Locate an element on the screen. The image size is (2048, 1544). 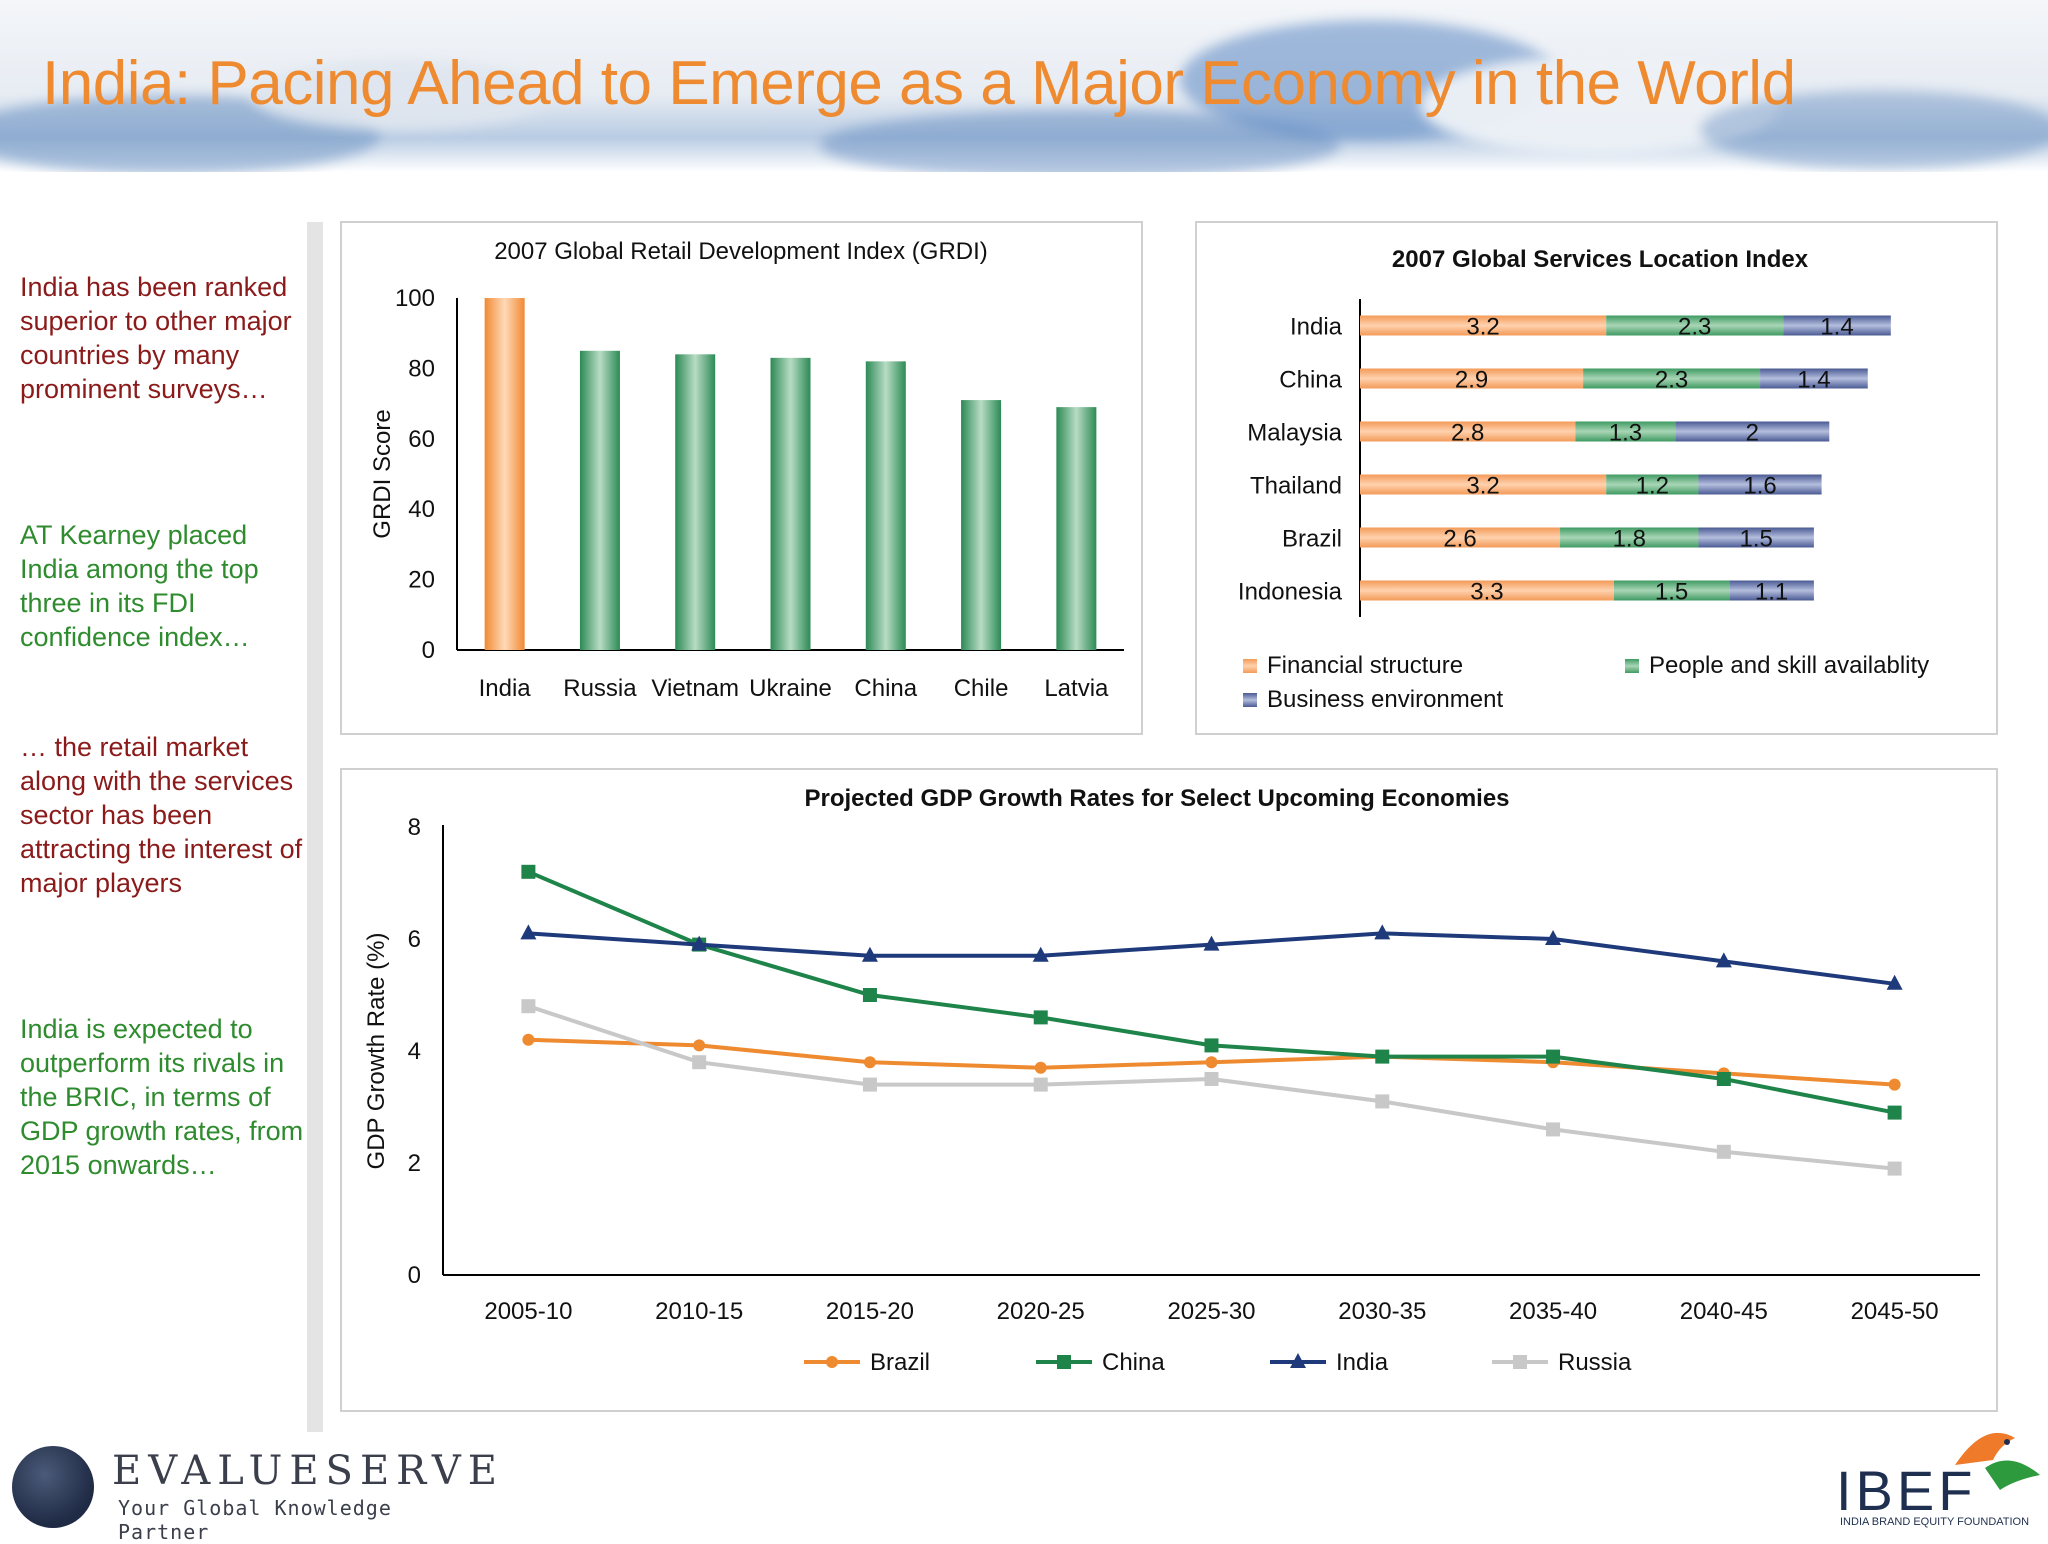
grdi-y-axis-label: GRDI Score is located at coordinates (382, 473).